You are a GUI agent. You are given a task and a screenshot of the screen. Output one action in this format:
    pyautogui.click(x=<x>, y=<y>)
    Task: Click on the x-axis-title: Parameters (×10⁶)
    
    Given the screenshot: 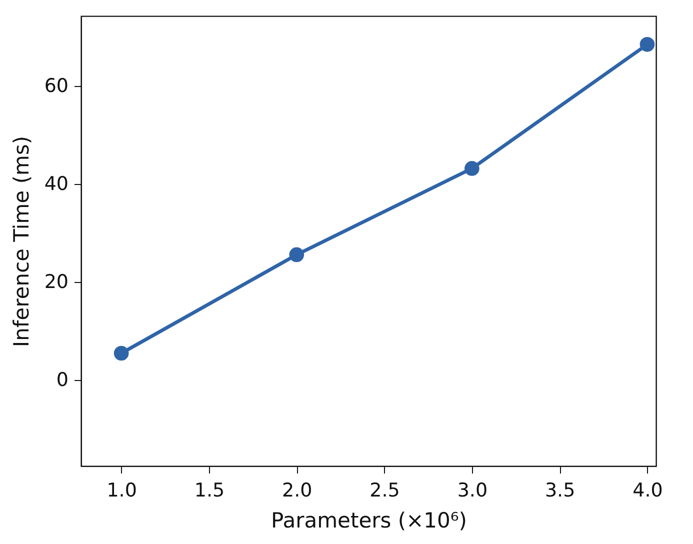 What is the action you would take?
    pyautogui.click(x=369, y=520)
    